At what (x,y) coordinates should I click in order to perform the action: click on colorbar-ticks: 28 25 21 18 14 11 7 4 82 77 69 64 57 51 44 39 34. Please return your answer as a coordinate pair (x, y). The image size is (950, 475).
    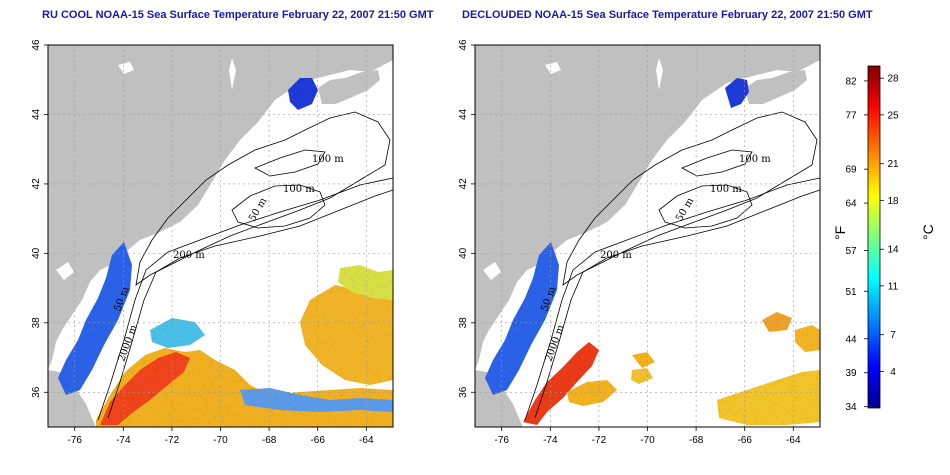
    Looking at the image, I should click on (872, 243).